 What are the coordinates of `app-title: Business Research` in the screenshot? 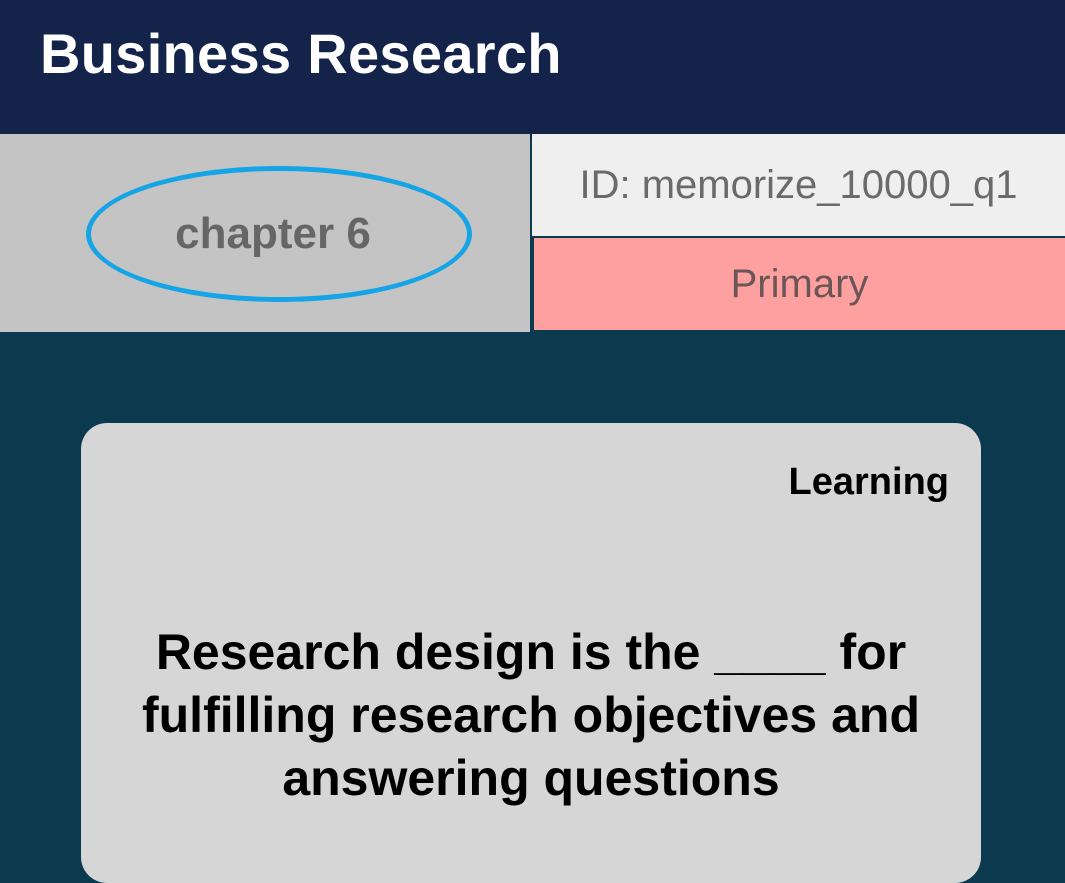 It's located at (301, 53).